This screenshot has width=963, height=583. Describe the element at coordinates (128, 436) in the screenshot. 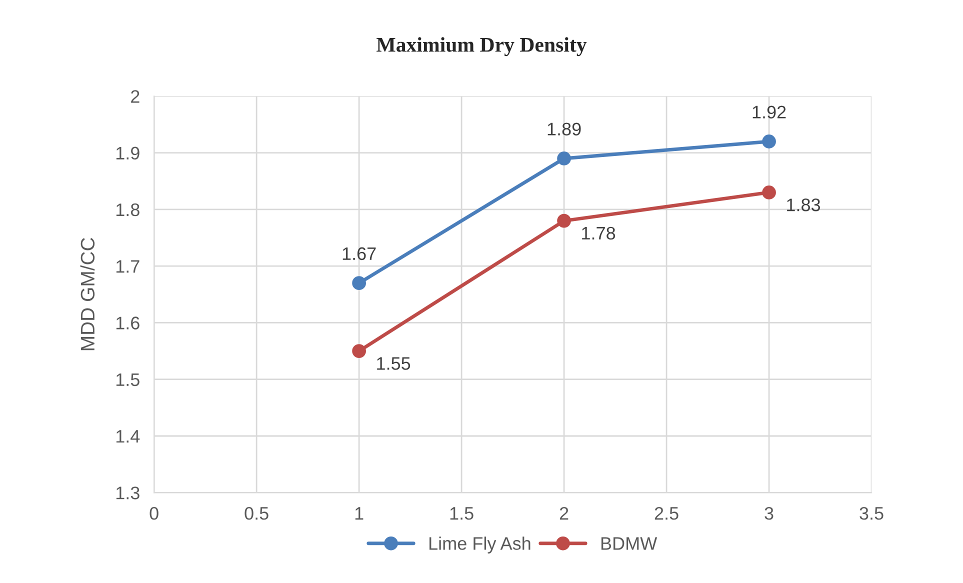

I see `y-tick-label: 1.4` at that location.